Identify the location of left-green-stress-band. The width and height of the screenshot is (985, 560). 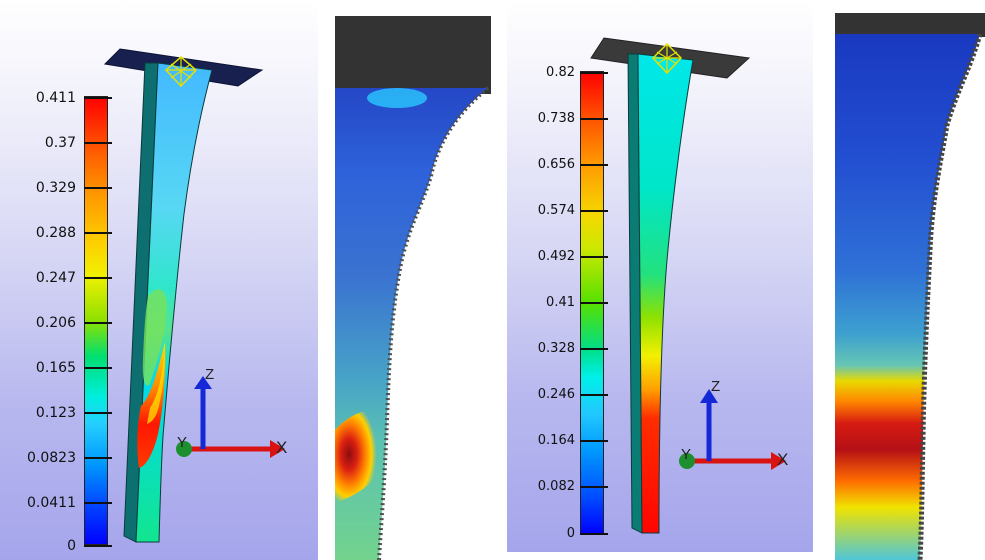
(154, 337).